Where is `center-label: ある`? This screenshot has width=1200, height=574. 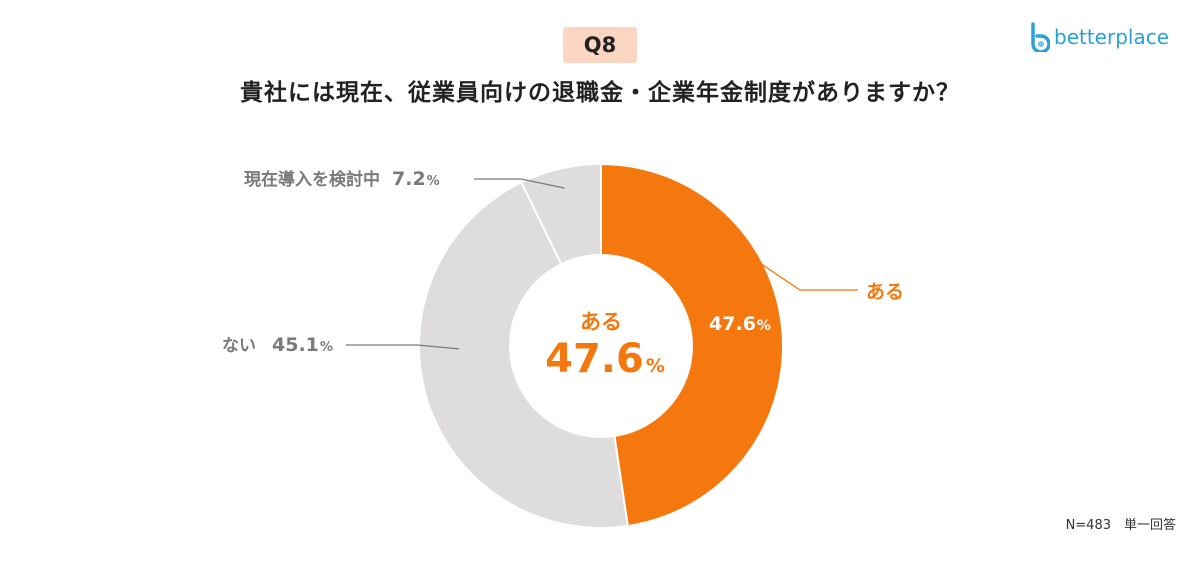 center-label: ある is located at coordinates (601, 322).